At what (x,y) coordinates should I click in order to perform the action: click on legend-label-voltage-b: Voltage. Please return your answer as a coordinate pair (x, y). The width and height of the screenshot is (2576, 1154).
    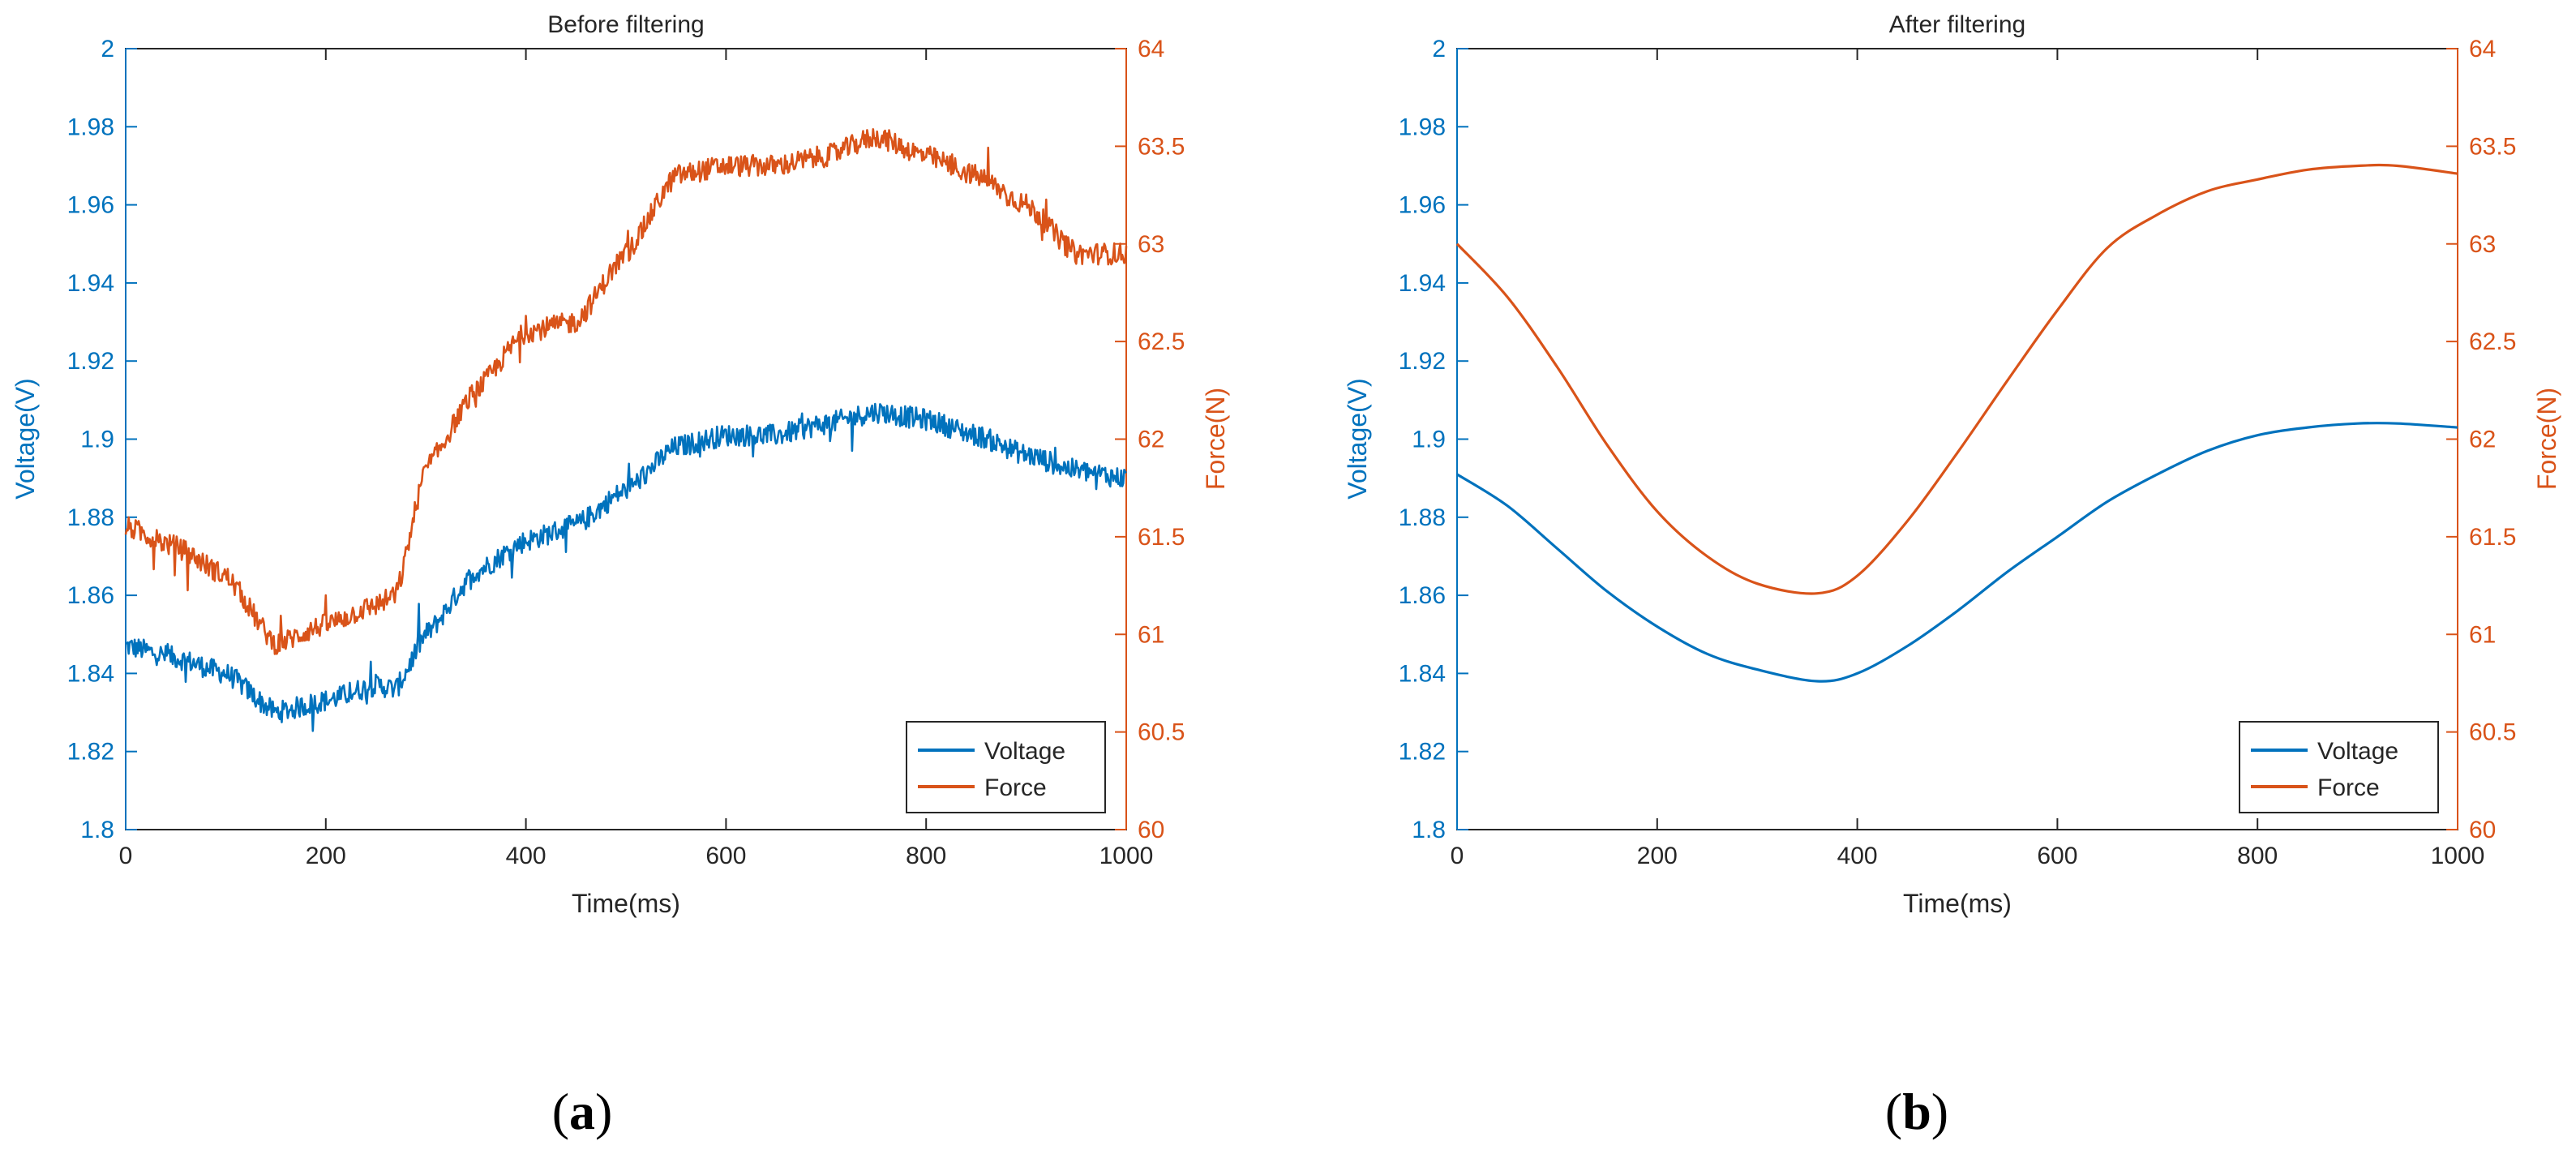
    Looking at the image, I should click on (2357, 751).